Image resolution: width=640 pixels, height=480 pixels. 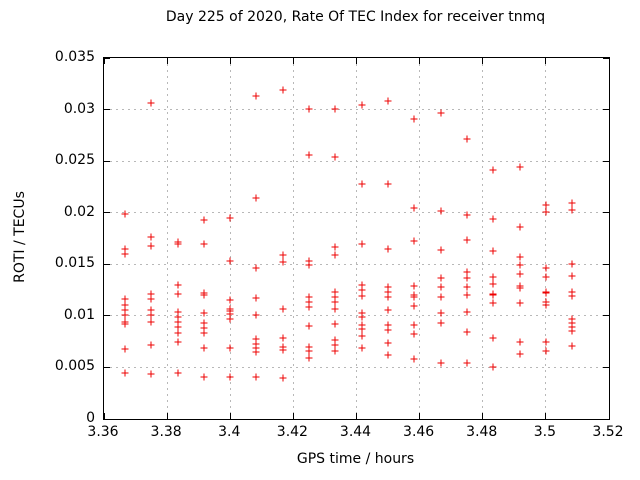 I want to click on x-tick-label: 3.36, so click(x=103, y=432).